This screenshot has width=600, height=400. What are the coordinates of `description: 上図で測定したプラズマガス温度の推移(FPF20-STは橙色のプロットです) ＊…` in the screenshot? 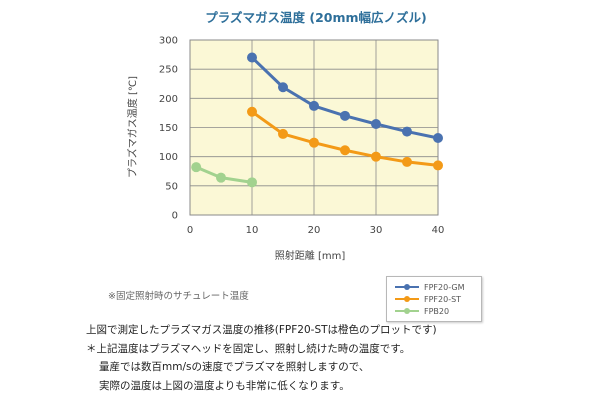 It's located at (261, 358).